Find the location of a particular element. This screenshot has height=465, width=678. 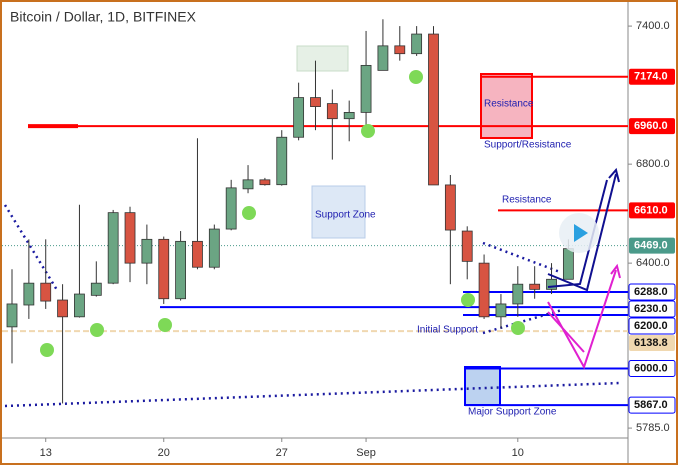

chart-title: Bitcoin / Dollar, 1D, BITFINEX is located at coordinates (103, 17).